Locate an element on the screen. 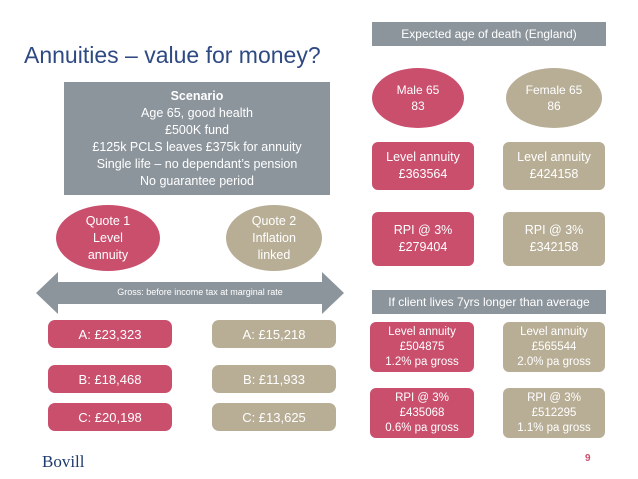  female-level-annuity-label: Level annuity is located at coordinates (554, 157).